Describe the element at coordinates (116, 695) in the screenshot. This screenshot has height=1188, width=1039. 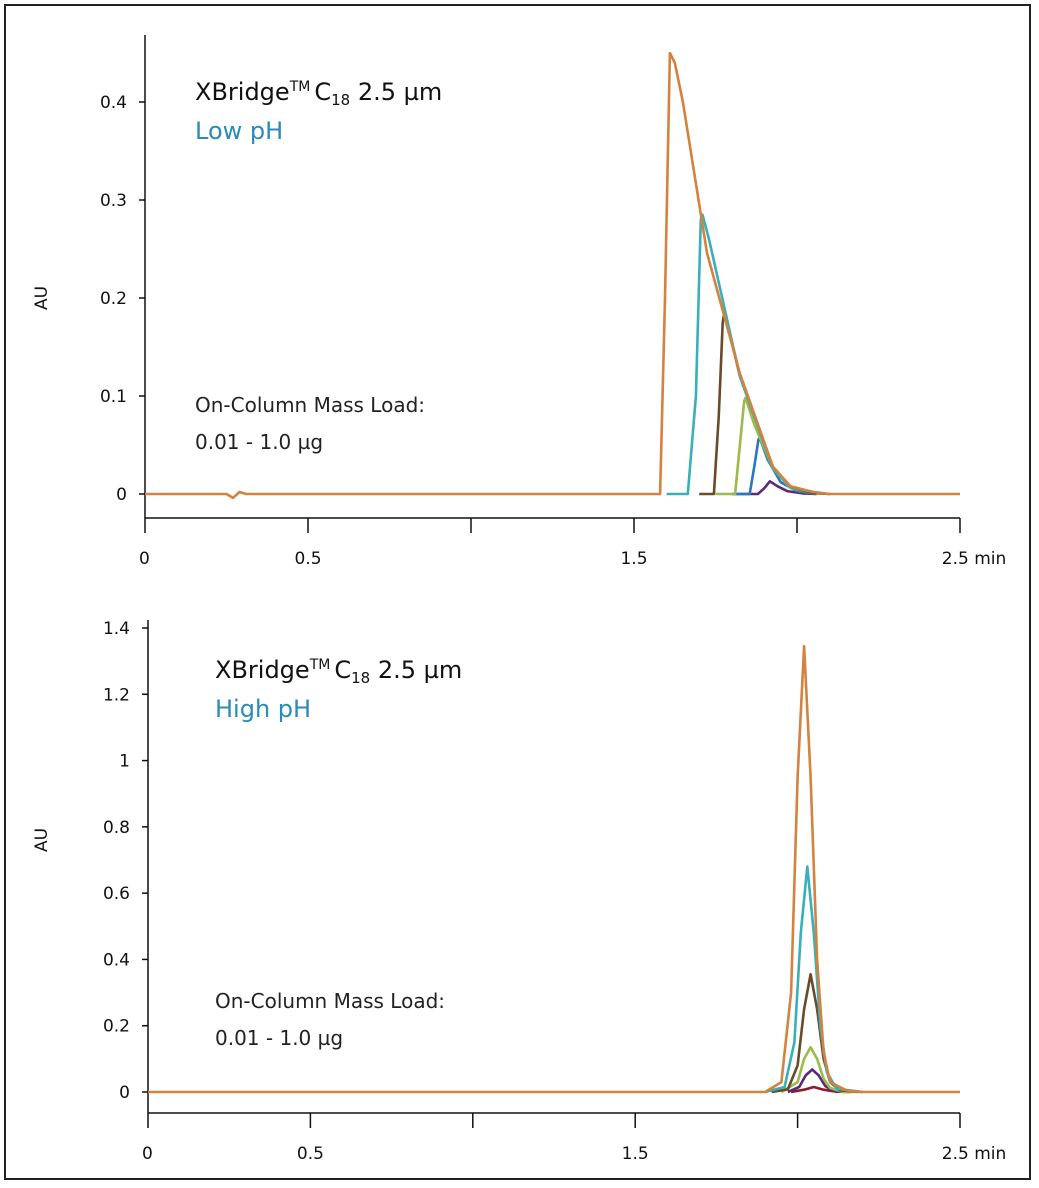
I see `y-tick-label: 1.2` at that location.